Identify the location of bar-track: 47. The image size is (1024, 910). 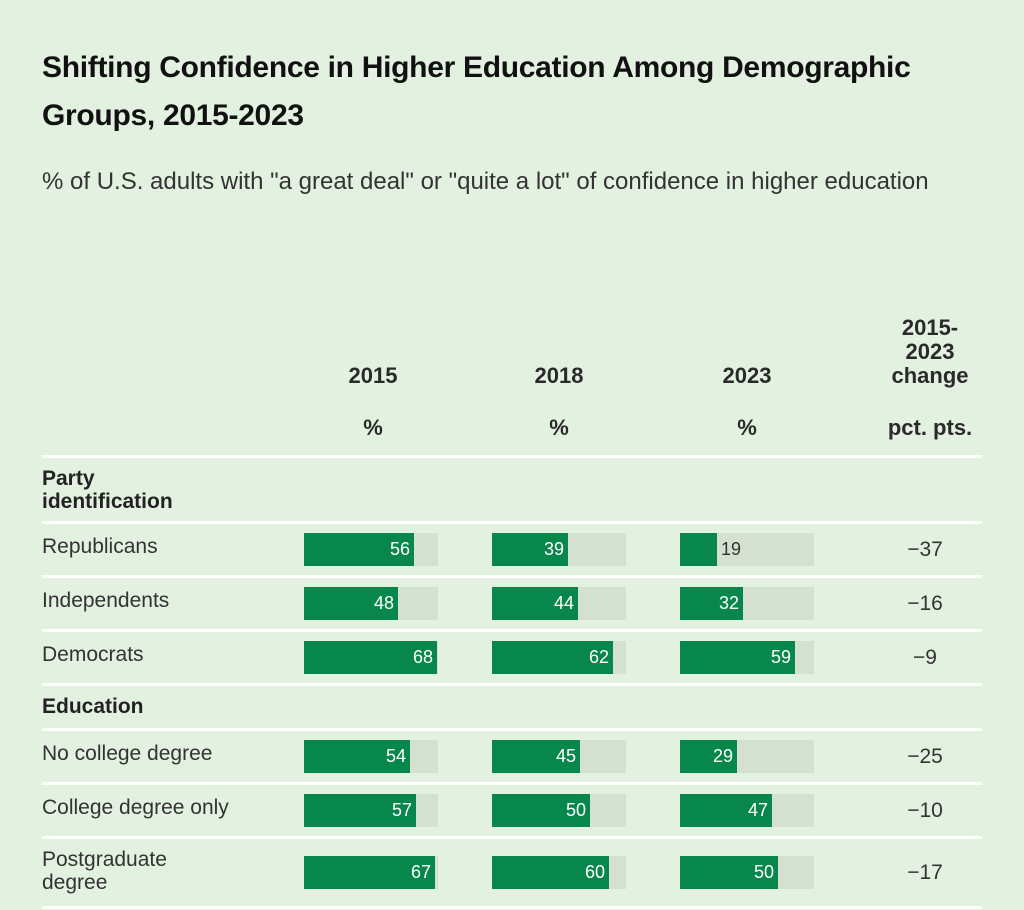
(747, 810).